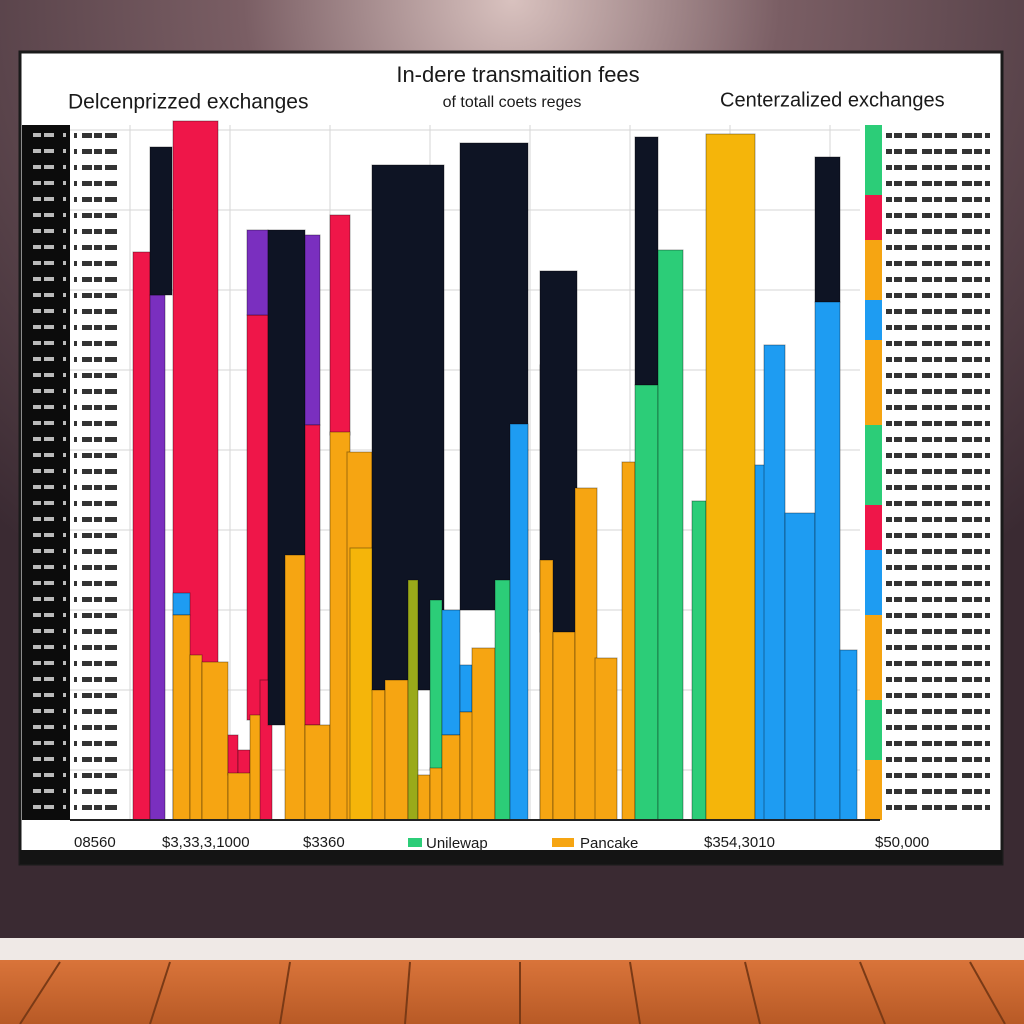 Image resolution: width=1024 pixels, height=1024 pixels. Describe the element at coordinates (512, 102) in the screenshot. I see `subtitle: of totall coets reges` at that location.